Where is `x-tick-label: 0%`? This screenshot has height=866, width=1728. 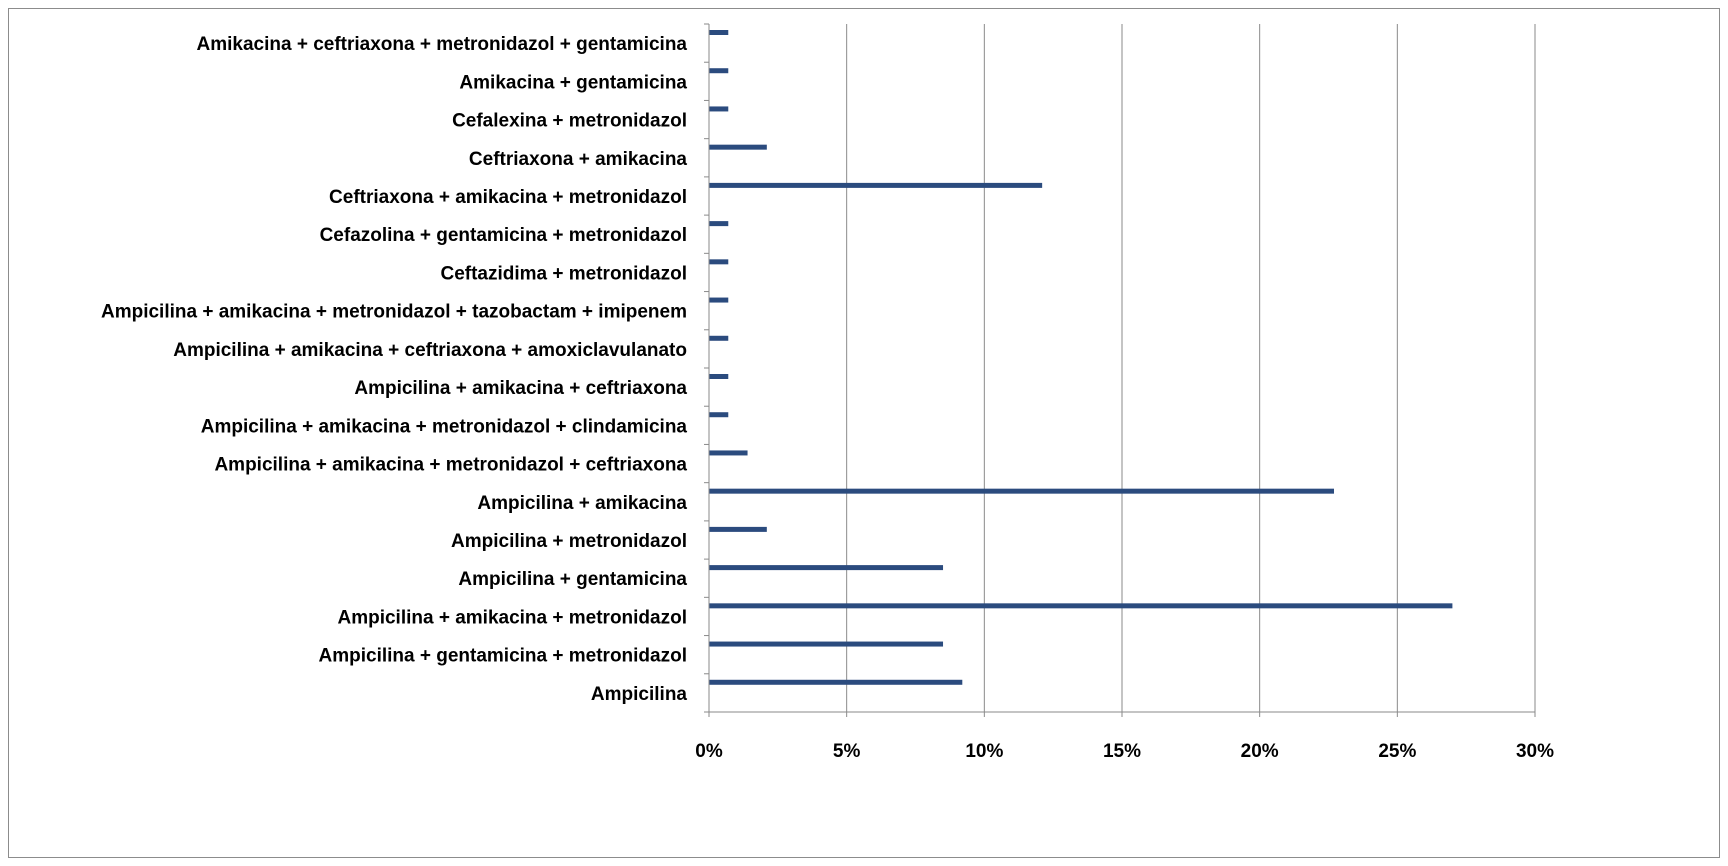
x-tick-label: 0% is located at coordinates (709, 751).